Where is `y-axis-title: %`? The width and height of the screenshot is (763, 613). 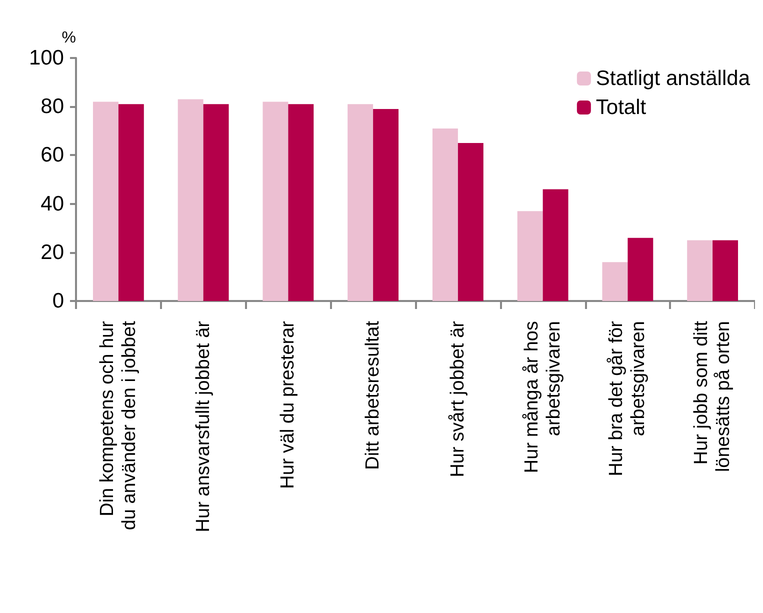
y-axis-title: % is located at coordinates (69, 38).